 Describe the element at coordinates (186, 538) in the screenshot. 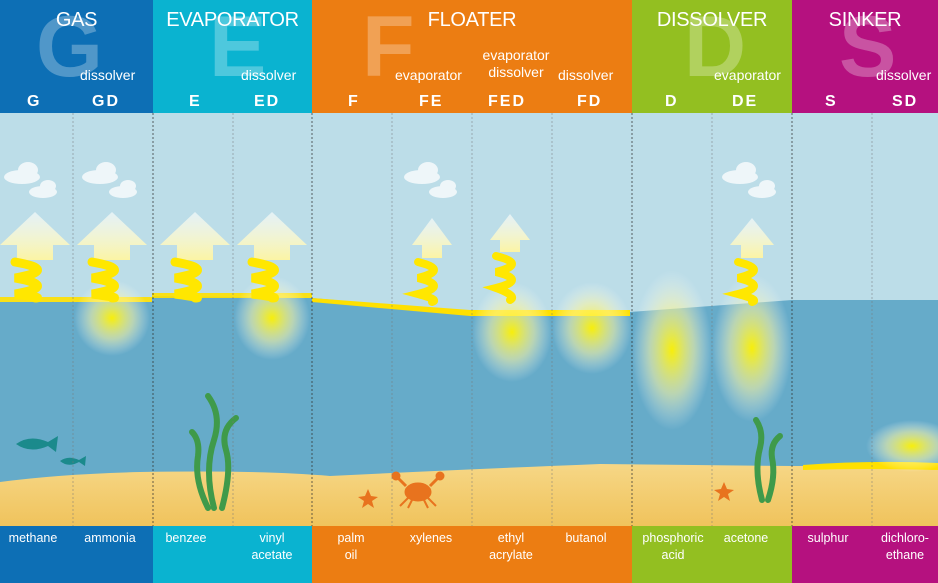

I see `substance-benzee: benzee` at that location.